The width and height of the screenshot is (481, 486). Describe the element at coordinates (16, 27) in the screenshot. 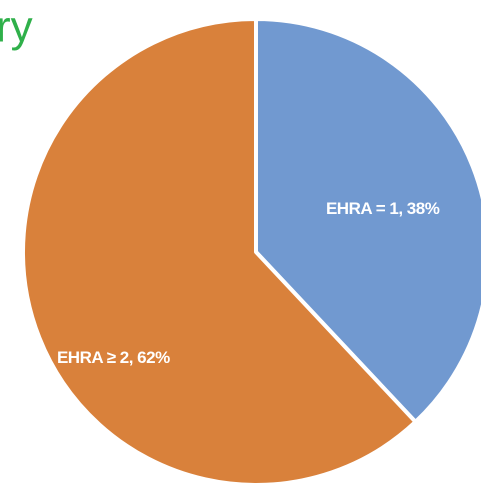

I see `chart-title: ry` at that location.